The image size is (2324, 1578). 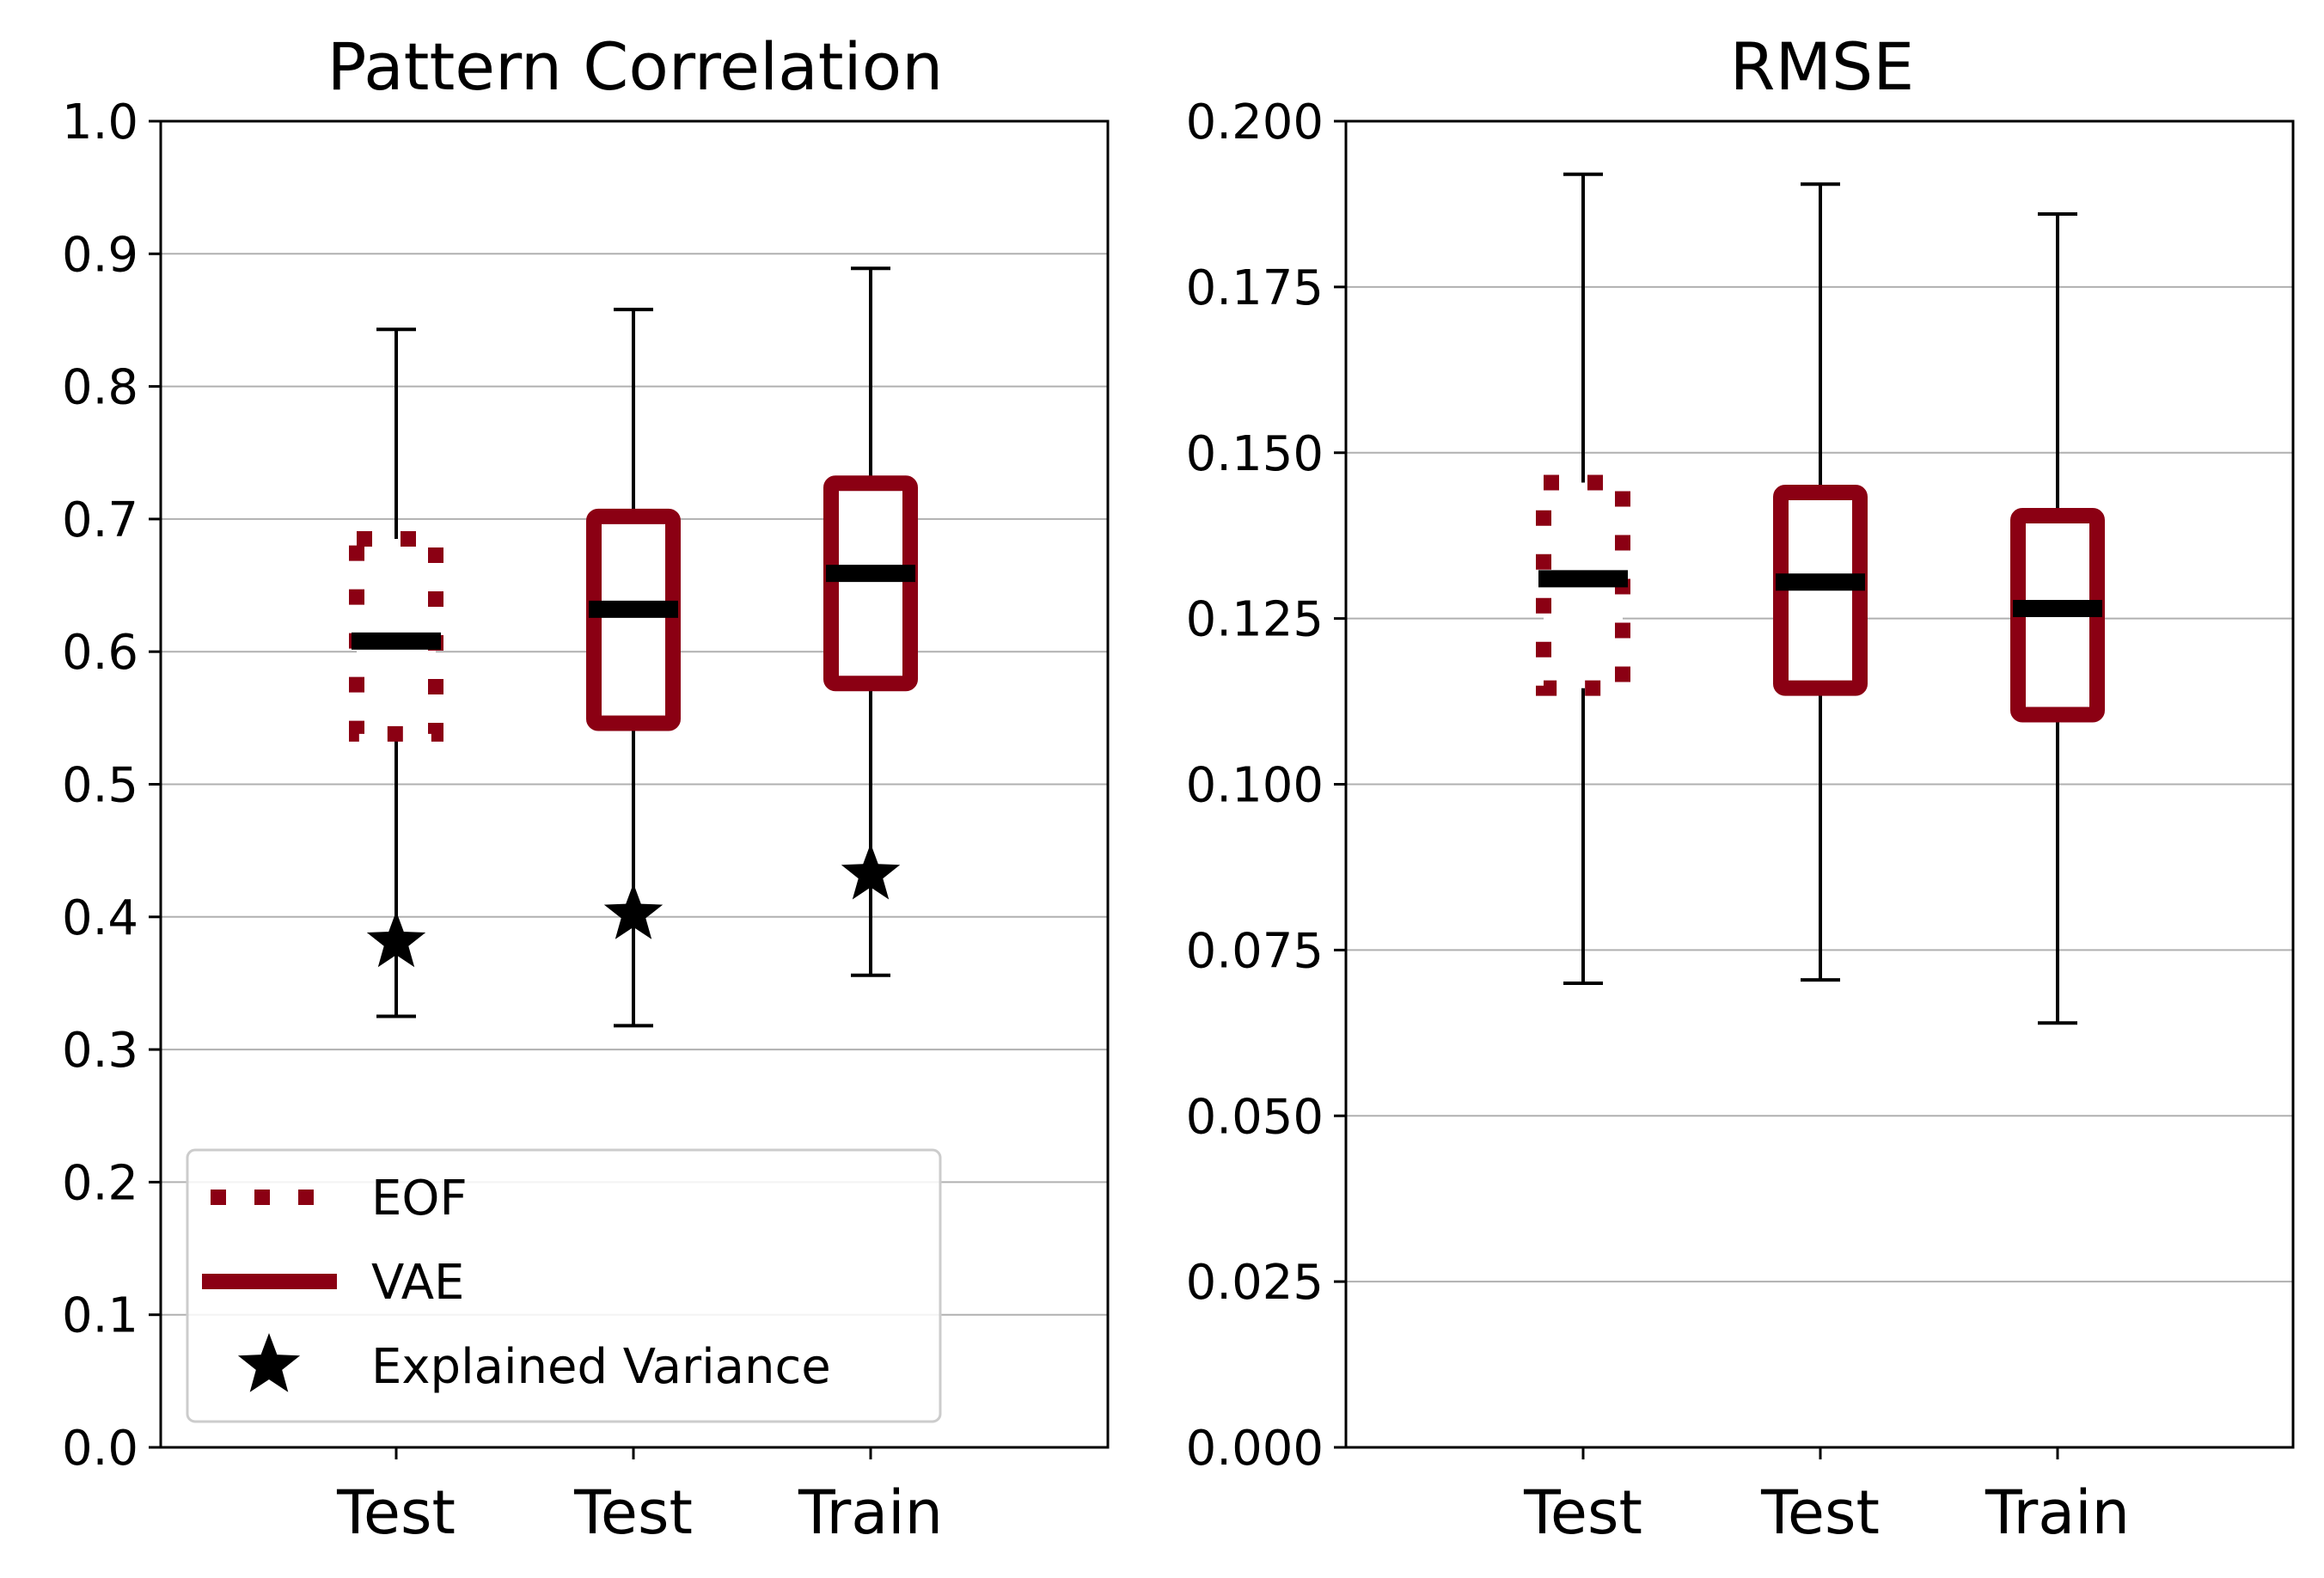 What do you see at coordinates (100, 255) in the screenshot?
I see `y-tick-label: 0.9` at bounding box center [100, 255].